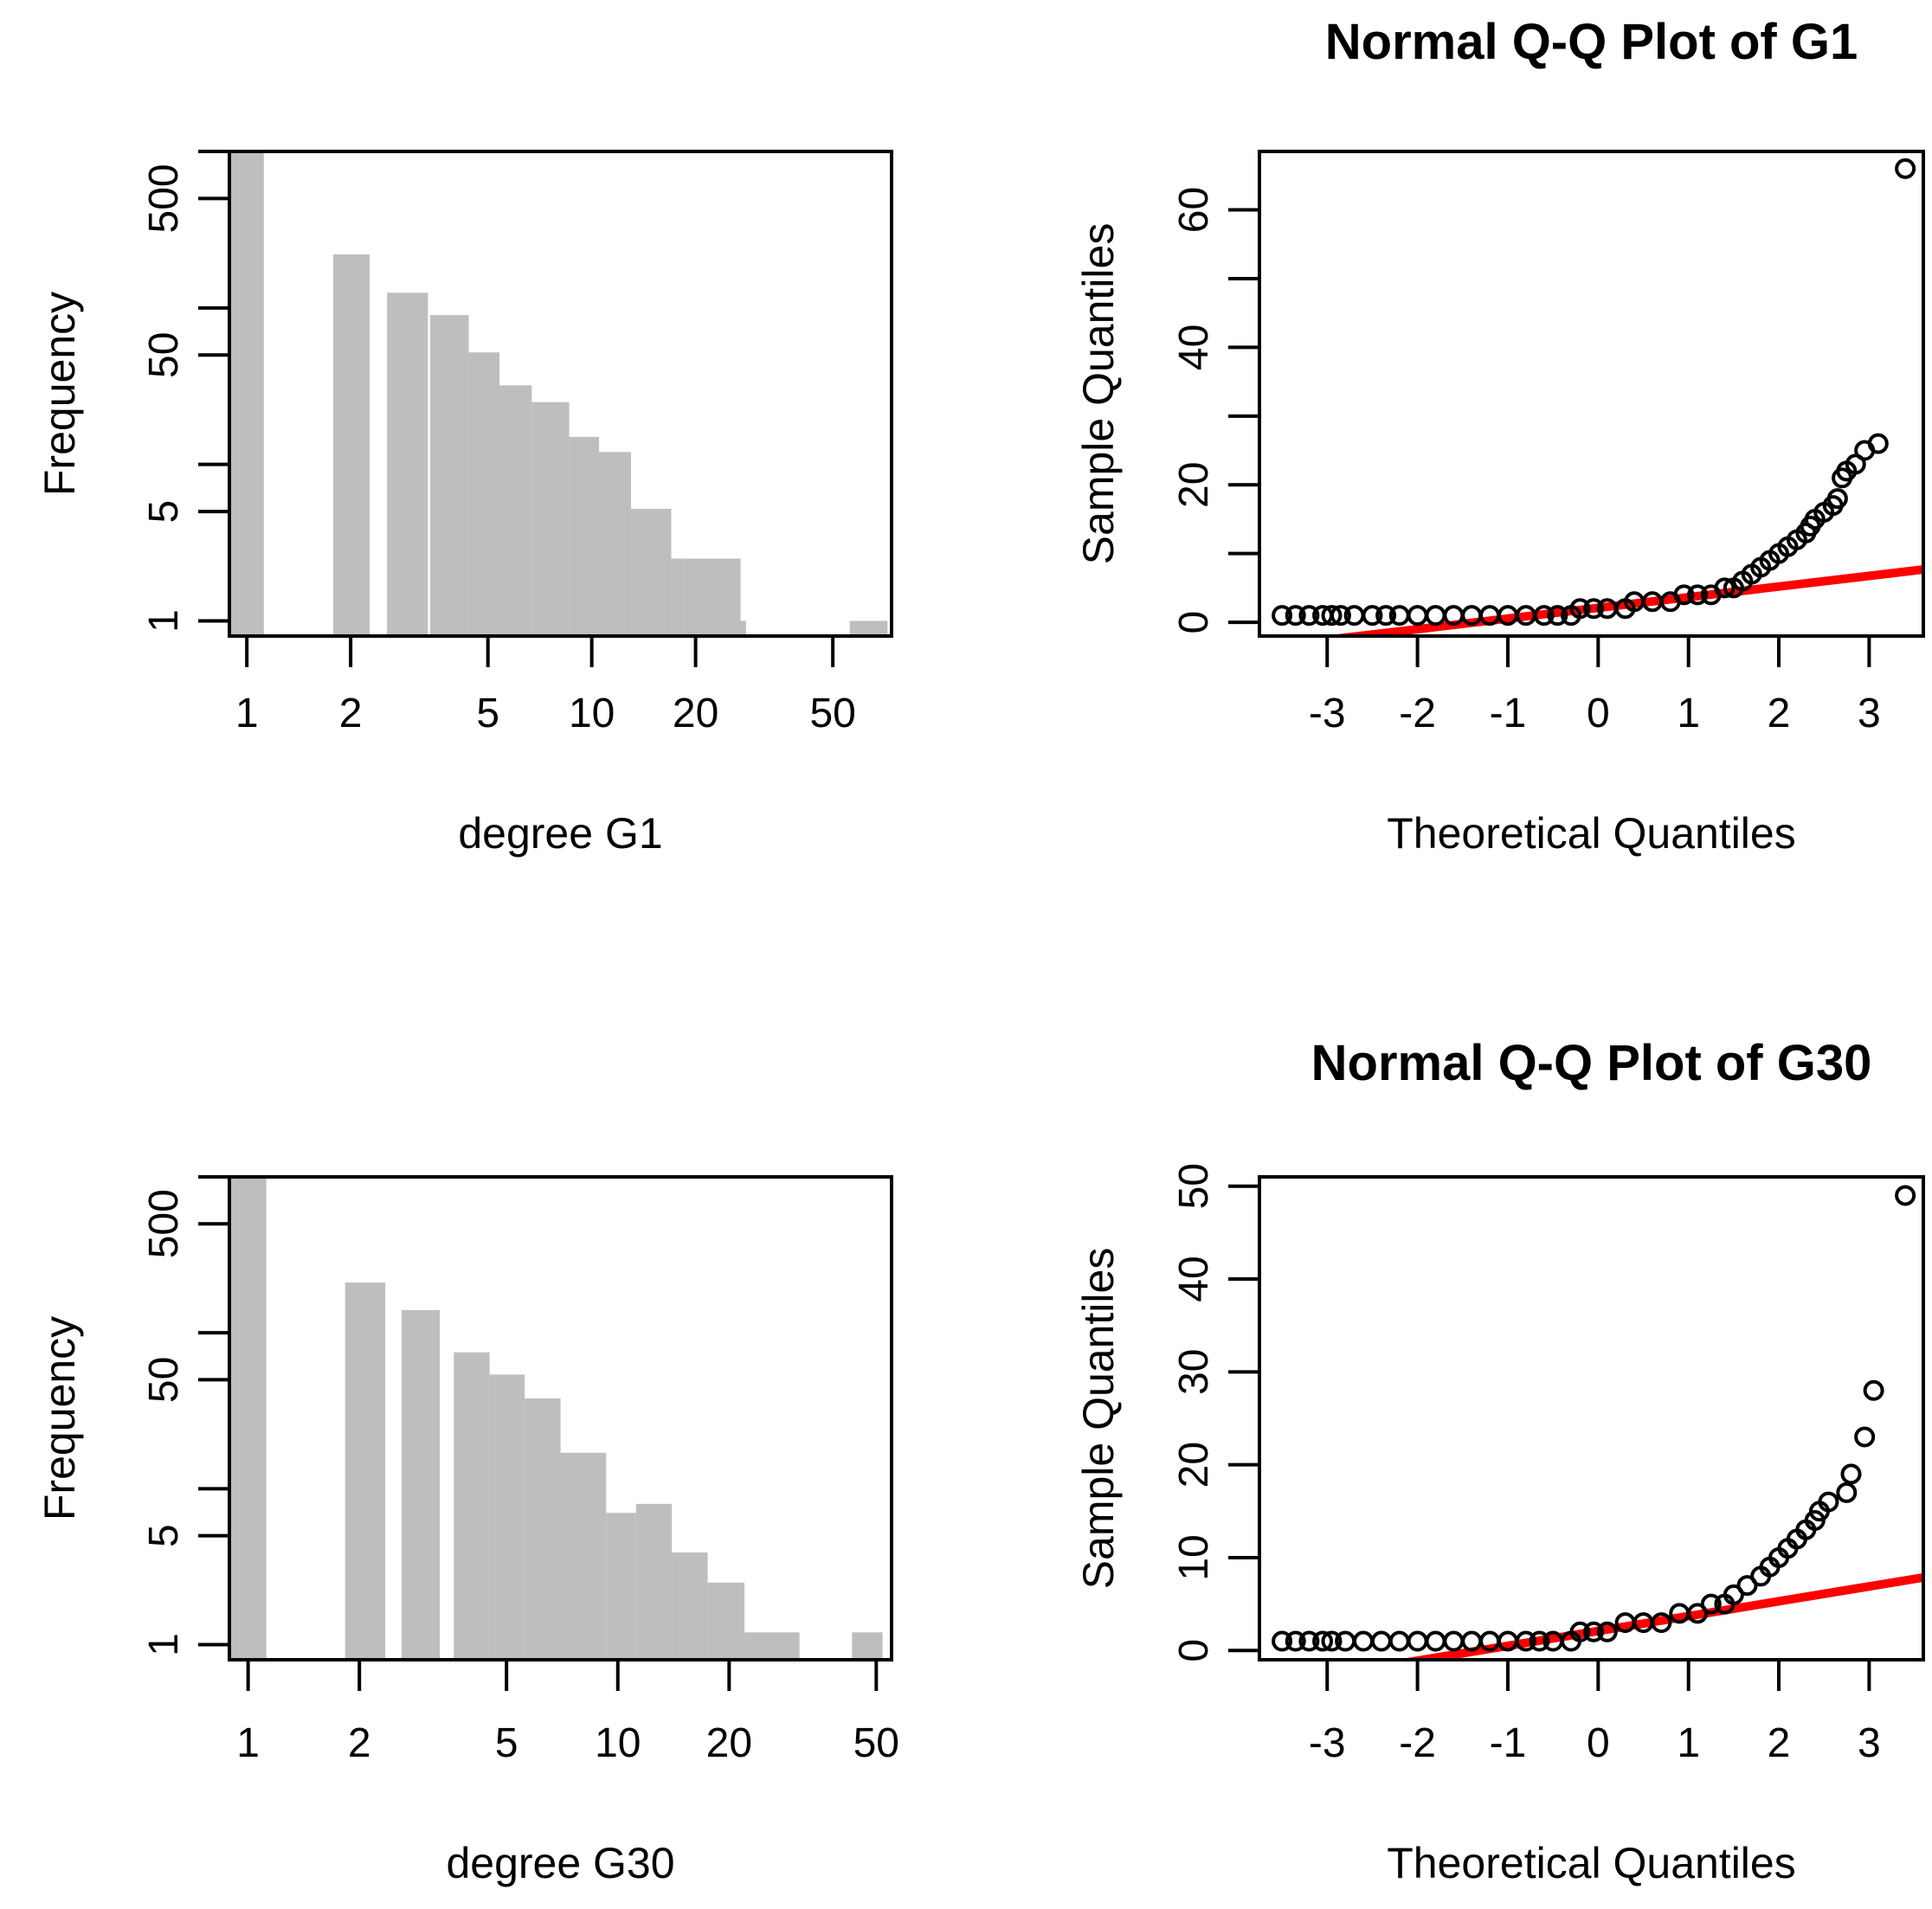  I want to click on qq-reference-line, so click(1659, 1616).